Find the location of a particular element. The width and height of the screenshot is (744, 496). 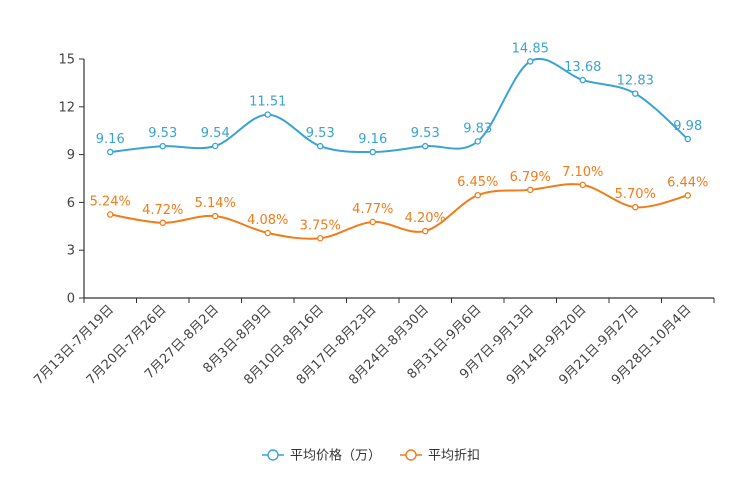

legend-label: 平均价格（万） is located at coordinates (335, 456).